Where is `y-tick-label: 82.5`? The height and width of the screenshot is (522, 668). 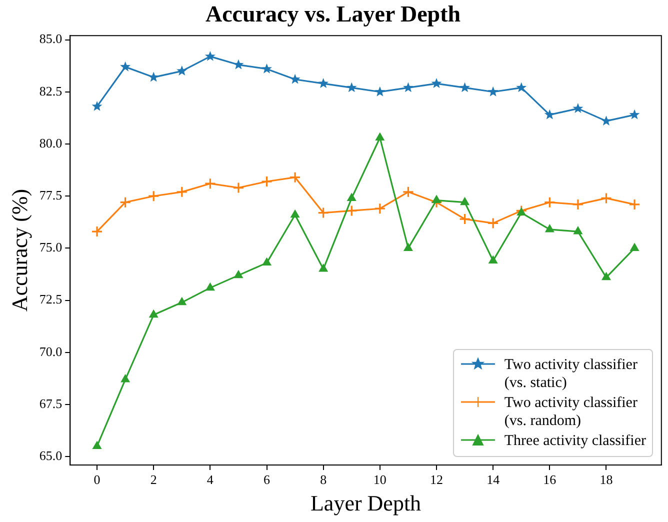 y-tick-label: 82.5 is located at coordinates (50, 90).